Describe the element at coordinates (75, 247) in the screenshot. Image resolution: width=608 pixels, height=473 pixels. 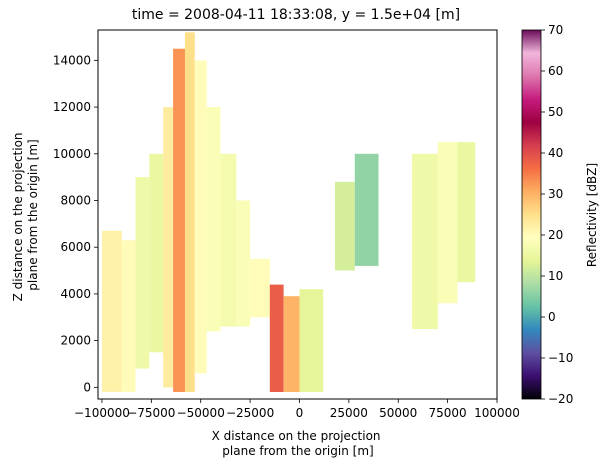
I see `y-tick-label: 6000` at that location.